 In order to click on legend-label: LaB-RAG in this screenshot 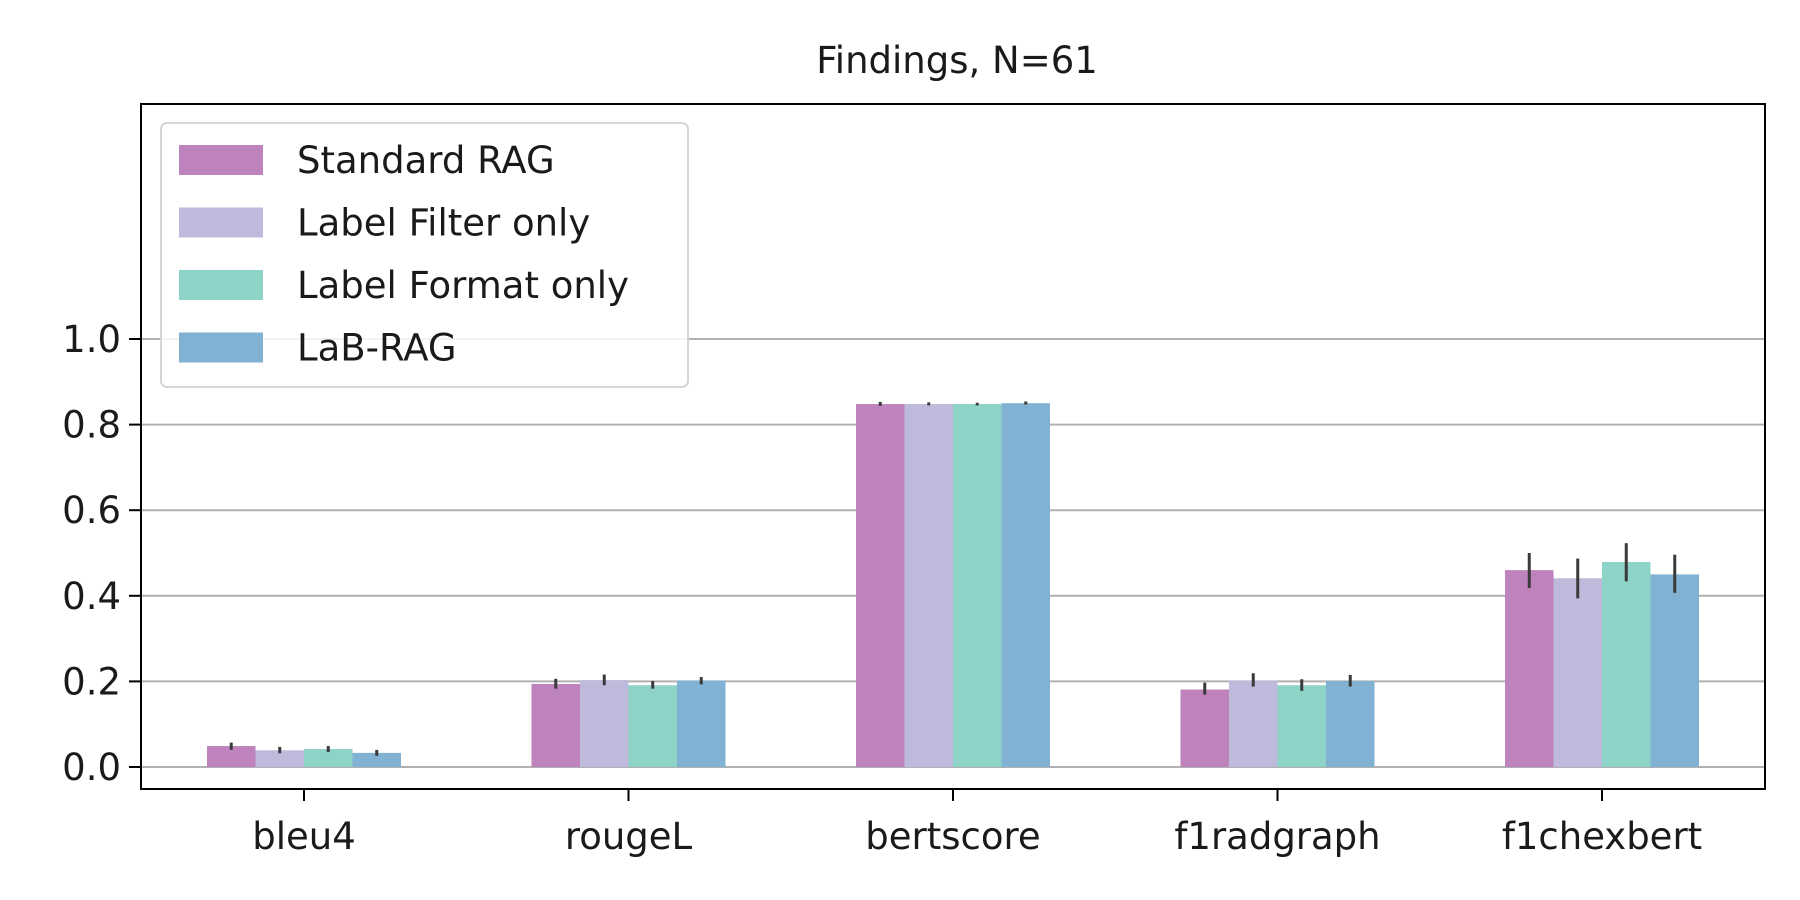, I will do `click(377, 348)`.